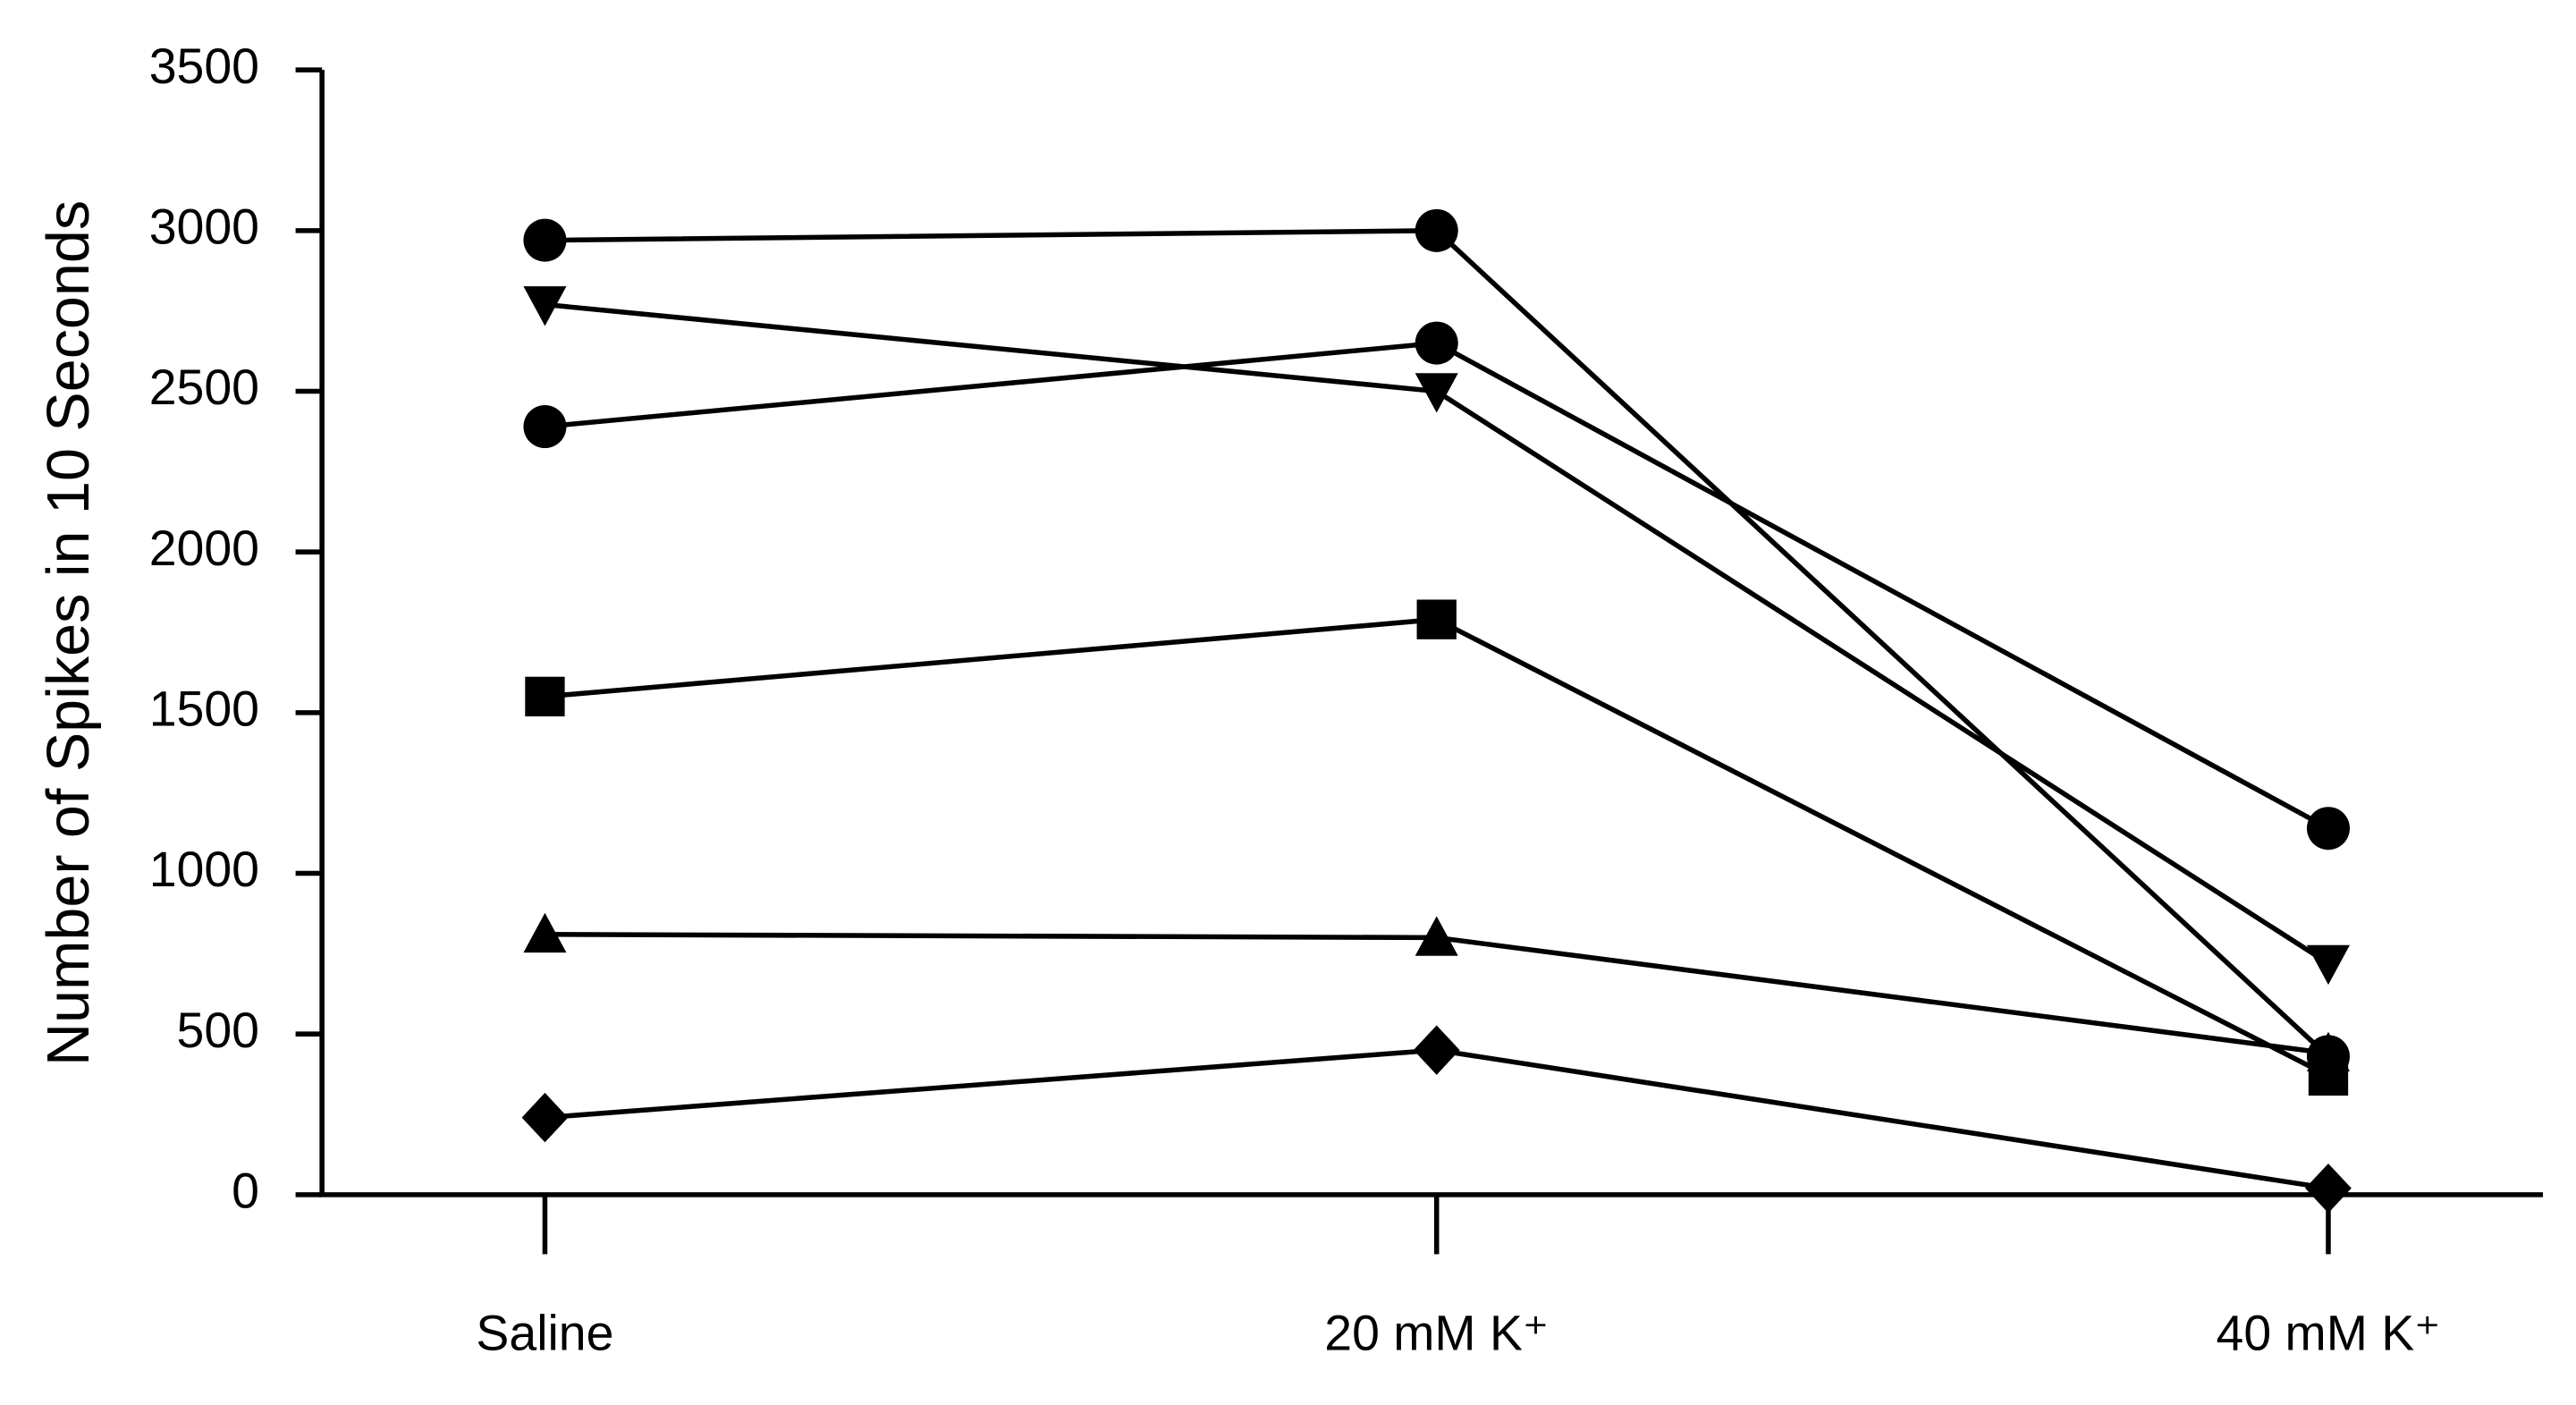  I want to click on y-tick-label: 500, so click(218, 1030).